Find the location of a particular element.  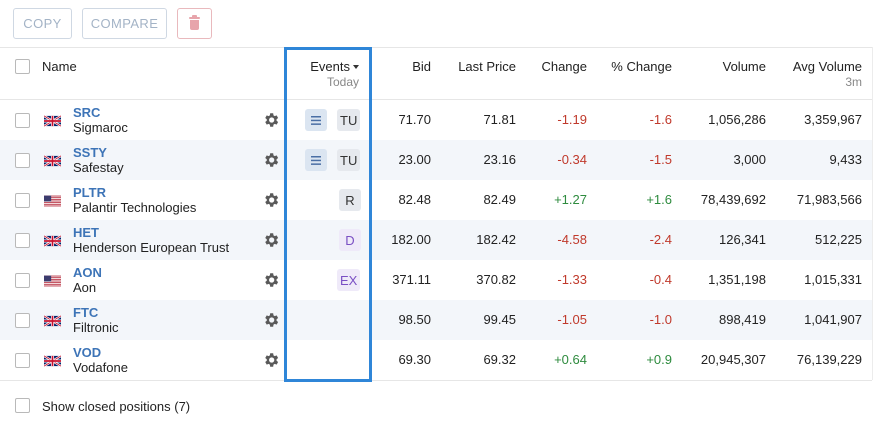

avg-volume-value: 71,983,566 is located at coordinates (829, 199).